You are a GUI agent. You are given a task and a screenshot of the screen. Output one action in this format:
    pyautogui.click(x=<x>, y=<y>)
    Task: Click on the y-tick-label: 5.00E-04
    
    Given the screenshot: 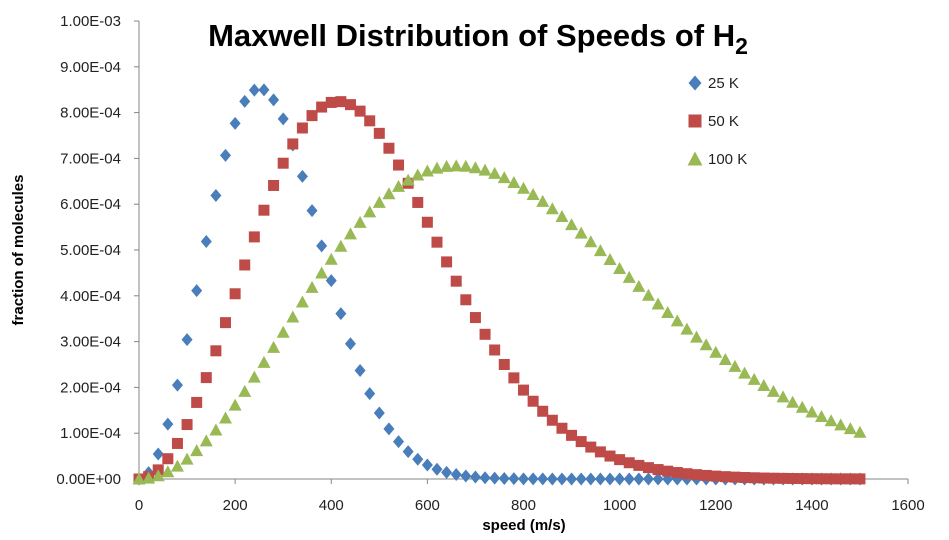 What is the action you would take?
    pyautogui.click(x=90, y=250)
    